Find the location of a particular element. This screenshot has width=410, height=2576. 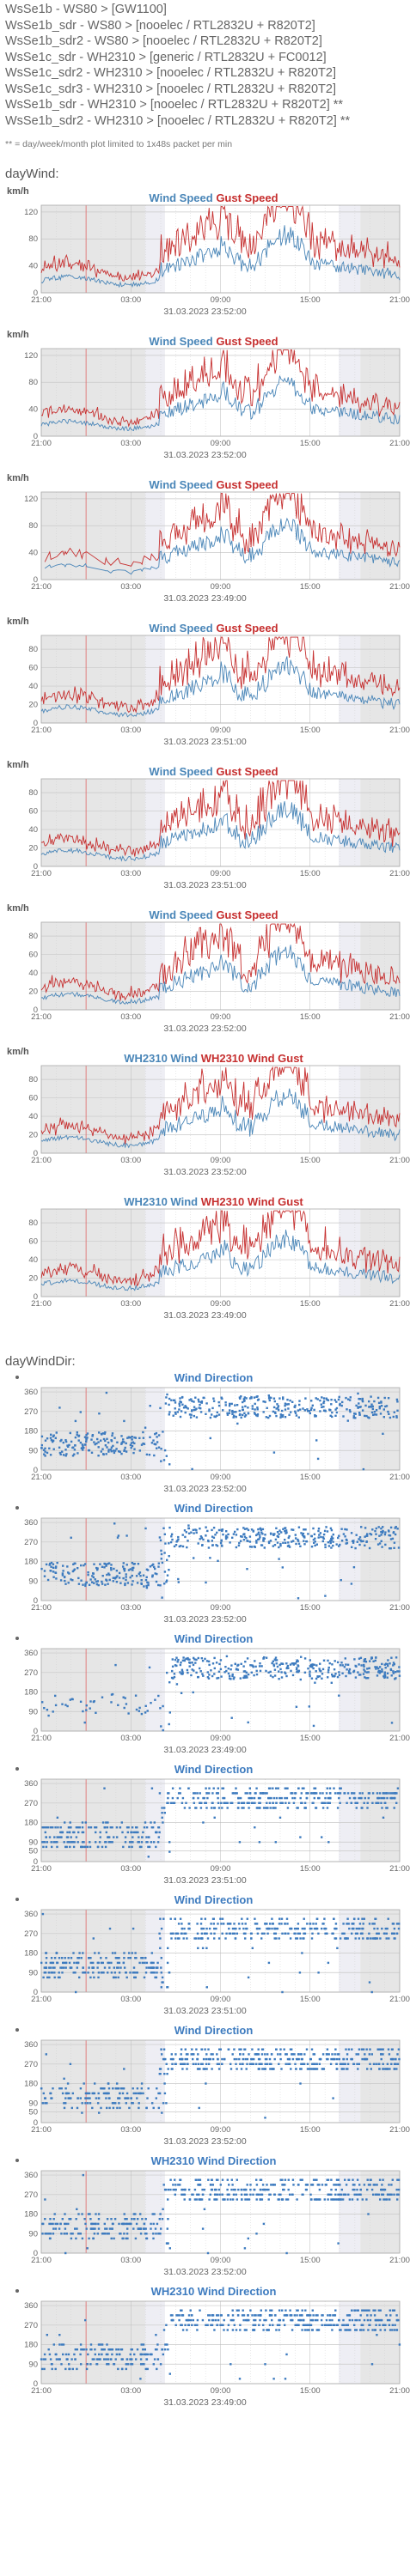

title-gust: WH2310 Wind Gust is located at coordinates (252, 1058).